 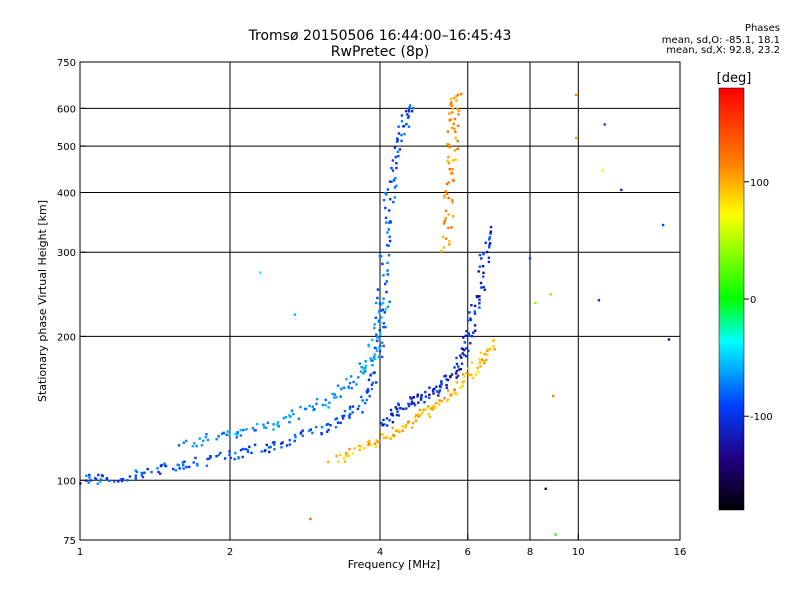 What do you see at coordinates (66, 337) in the screenshot?
I see `y-tick-label: 200` at bounding box center [66, 337].